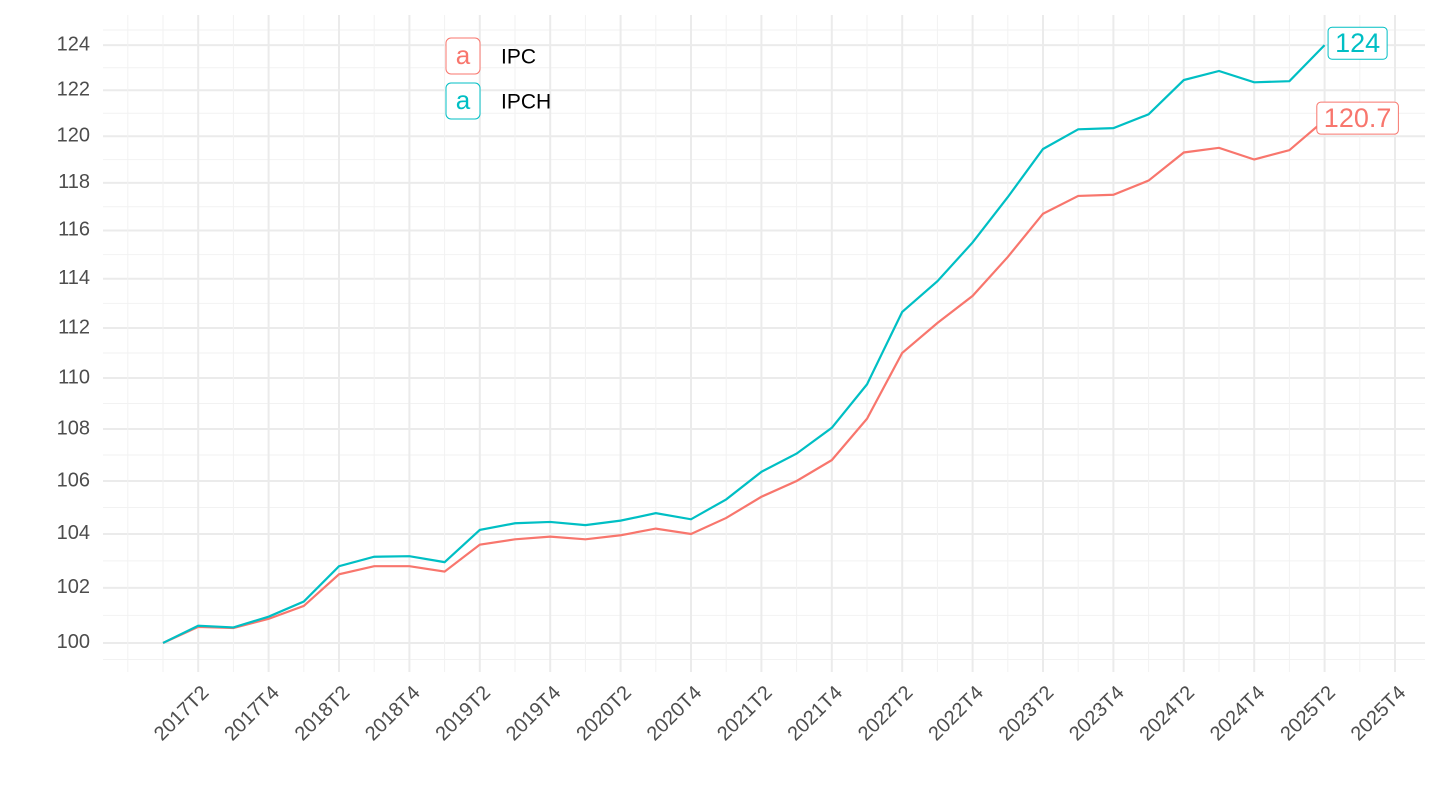 This screenshot has width=1440, height=810. I want to click on end-label: 120.7, so click(1357, 118).